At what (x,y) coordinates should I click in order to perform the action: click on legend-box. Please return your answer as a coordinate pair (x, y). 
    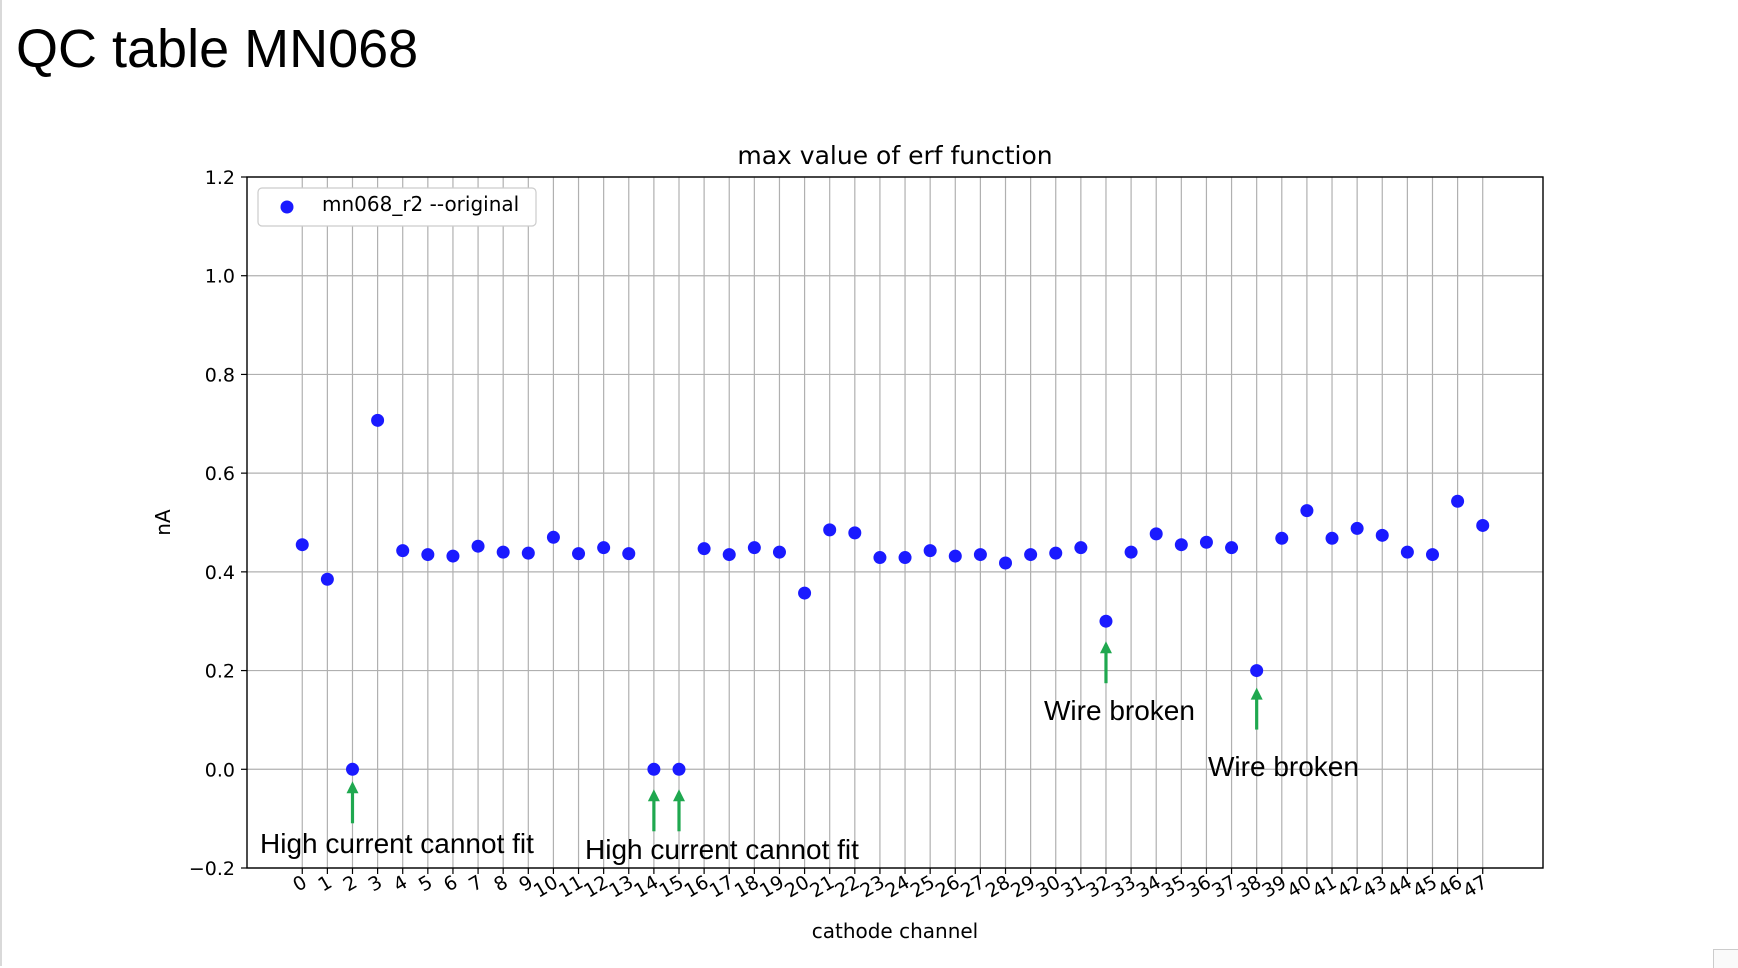
    Looking at the image, I should click on (397, 207).